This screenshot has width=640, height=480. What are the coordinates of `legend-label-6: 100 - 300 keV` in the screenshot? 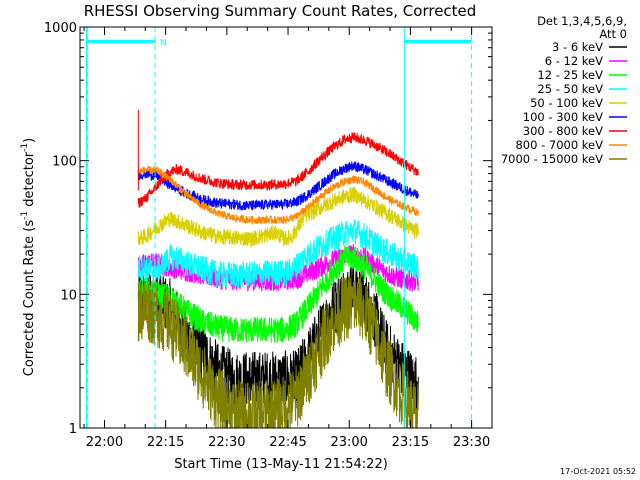 It's located at (563, 117).